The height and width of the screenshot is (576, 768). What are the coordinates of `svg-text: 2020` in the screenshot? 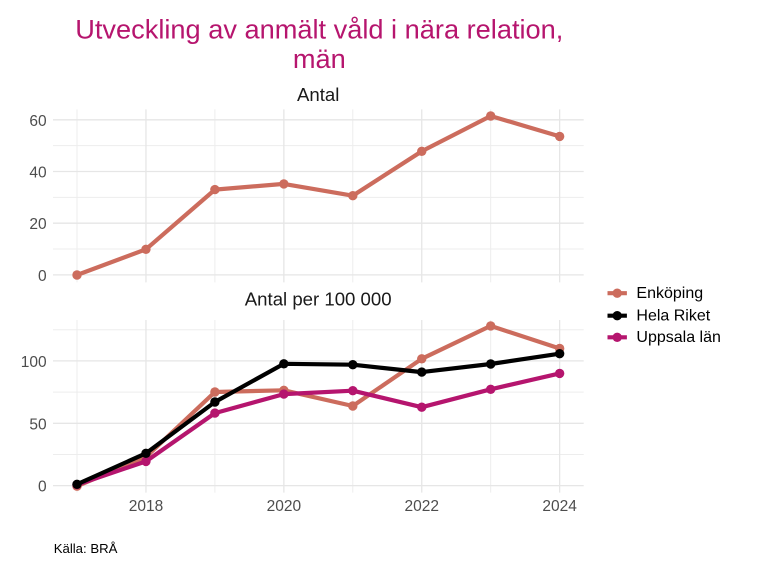 It's located at (284, 506).